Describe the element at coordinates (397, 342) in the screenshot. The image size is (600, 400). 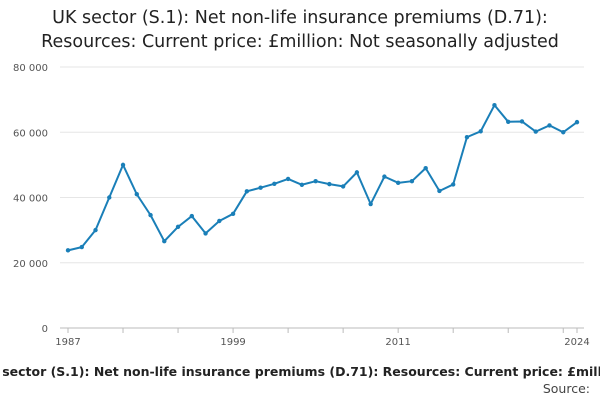
I see `x-tick-label: 2011` at that location.